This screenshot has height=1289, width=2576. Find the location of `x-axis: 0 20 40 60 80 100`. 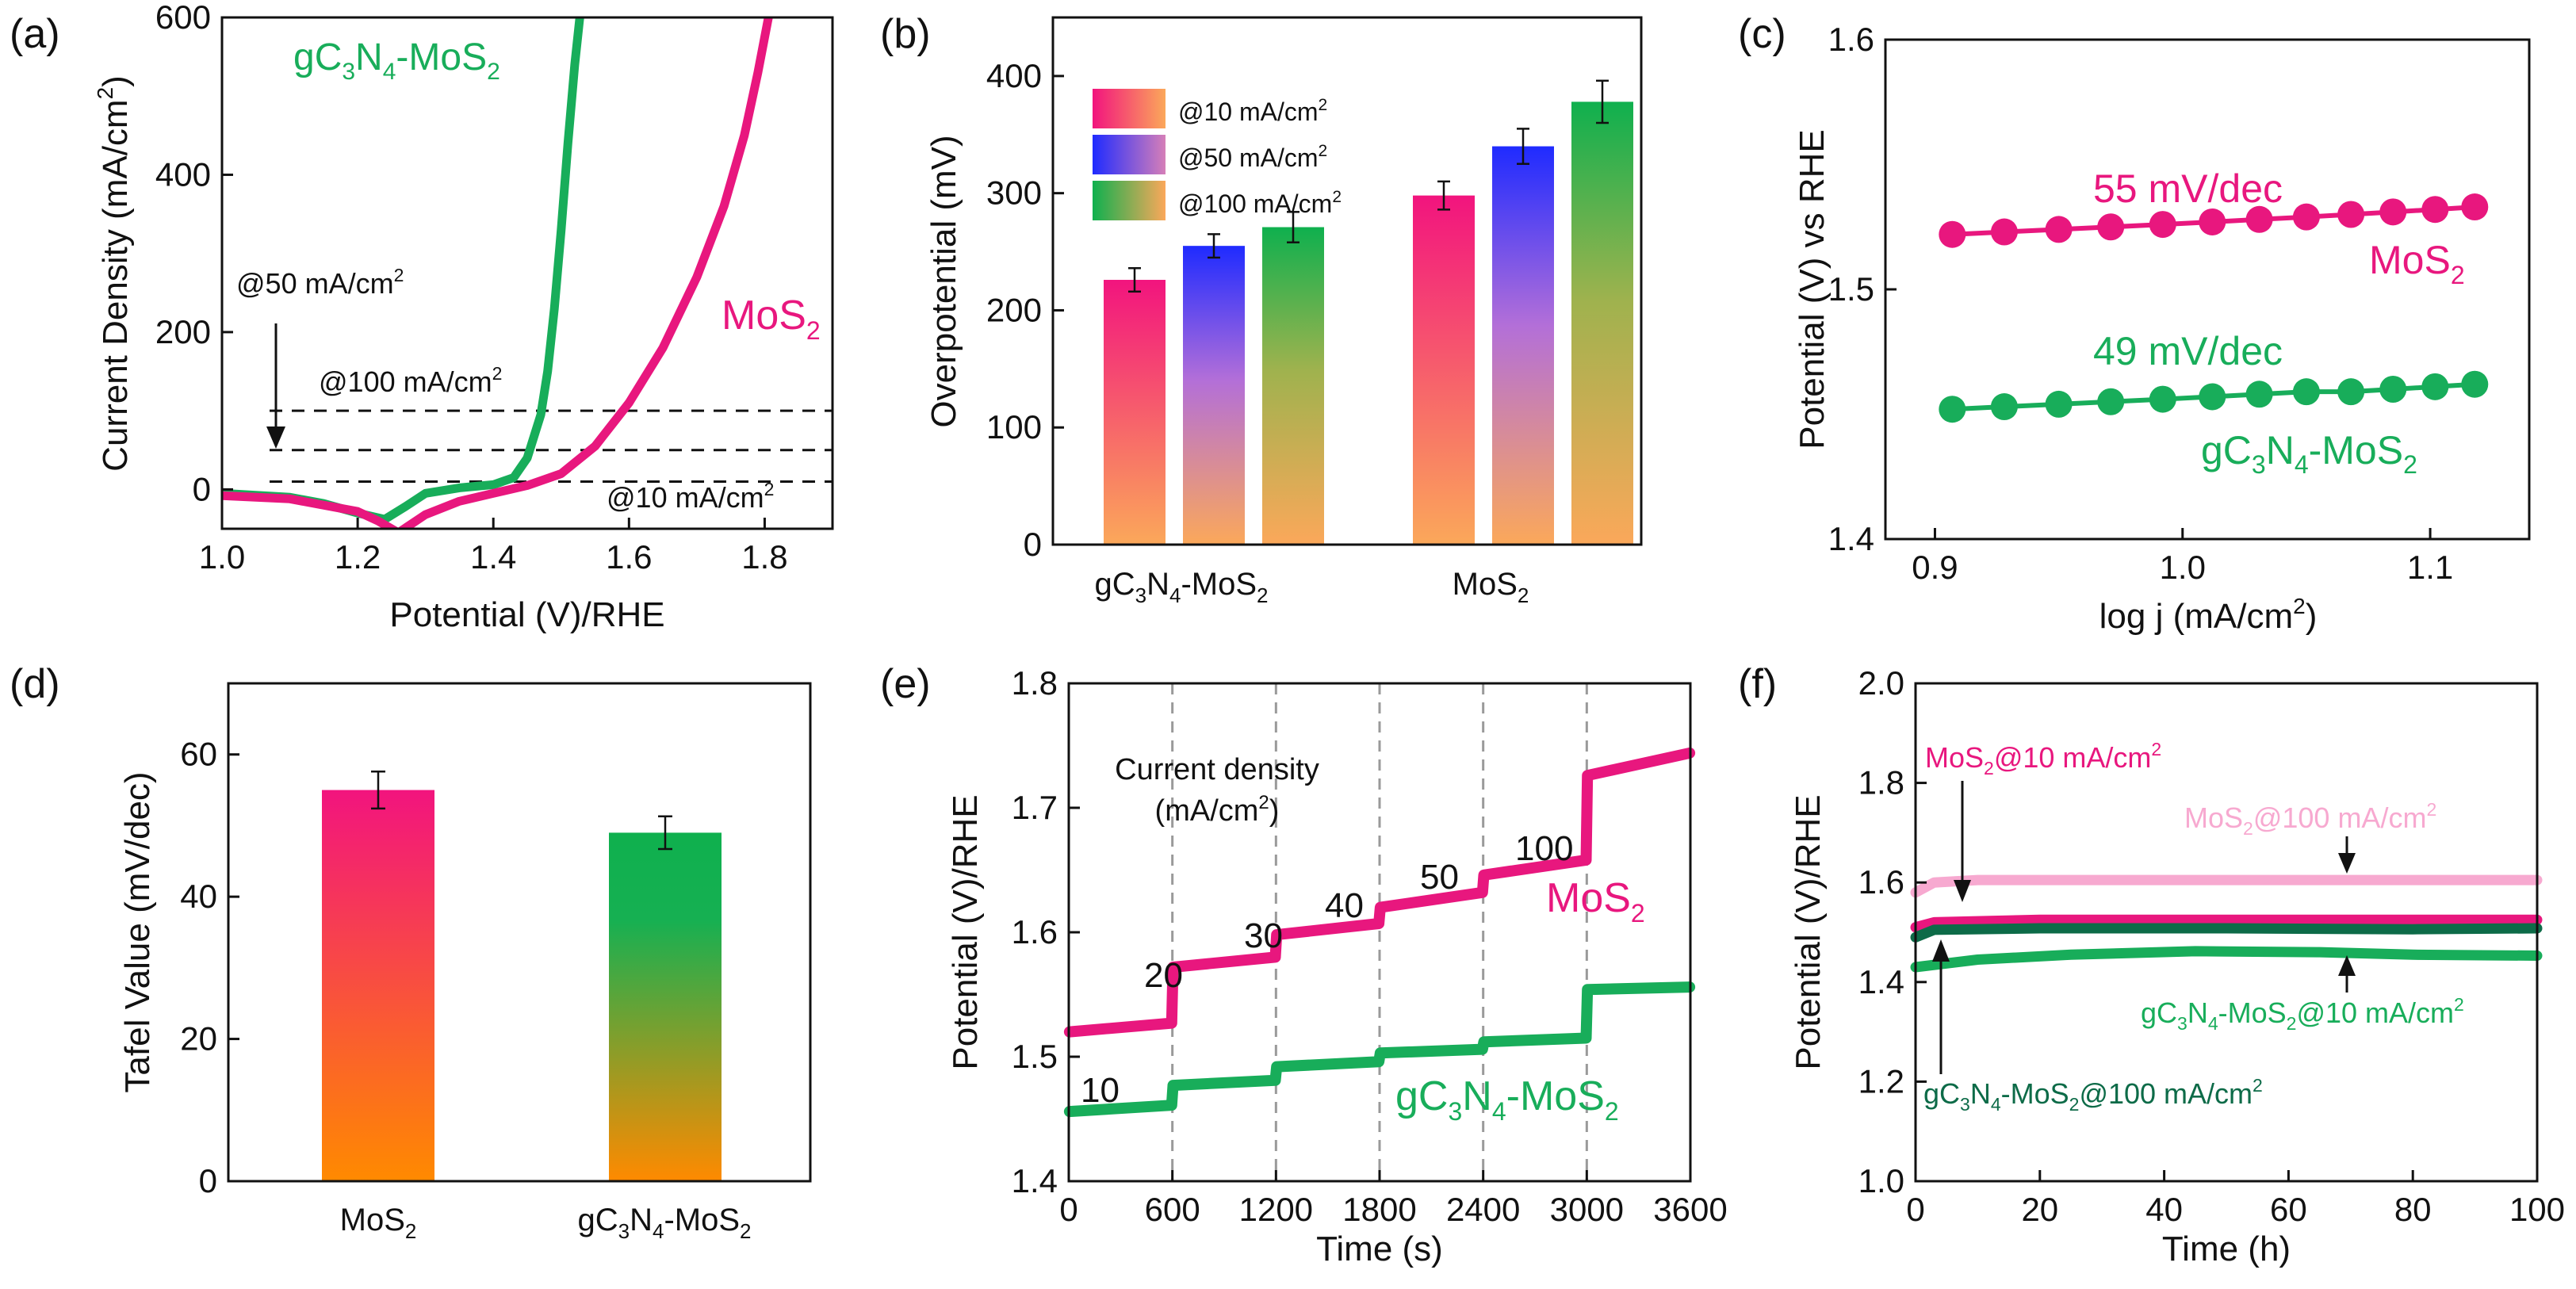

x-axis: 0 20 40 60 80 100 is located at coordinates (2235, 1199).